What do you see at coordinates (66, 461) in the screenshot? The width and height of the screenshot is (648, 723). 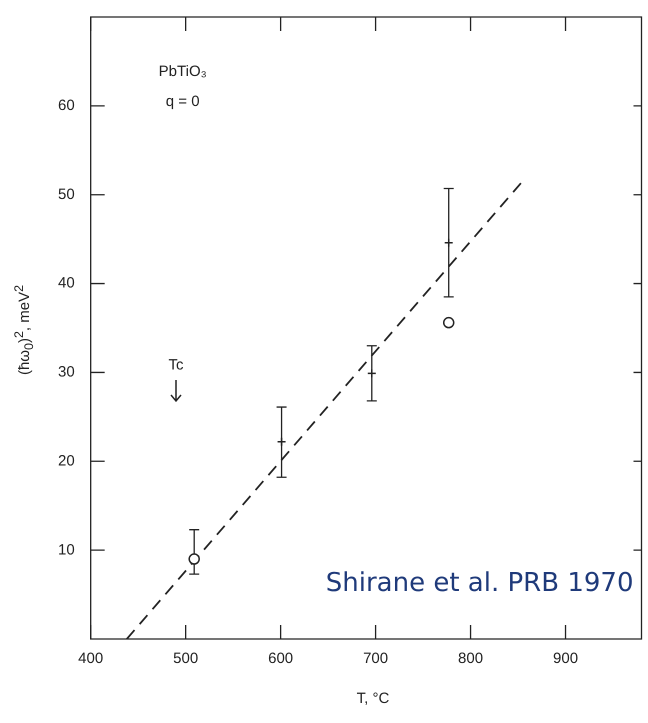 I see `y-tick-label: 20` at bounding box center [66, 461].